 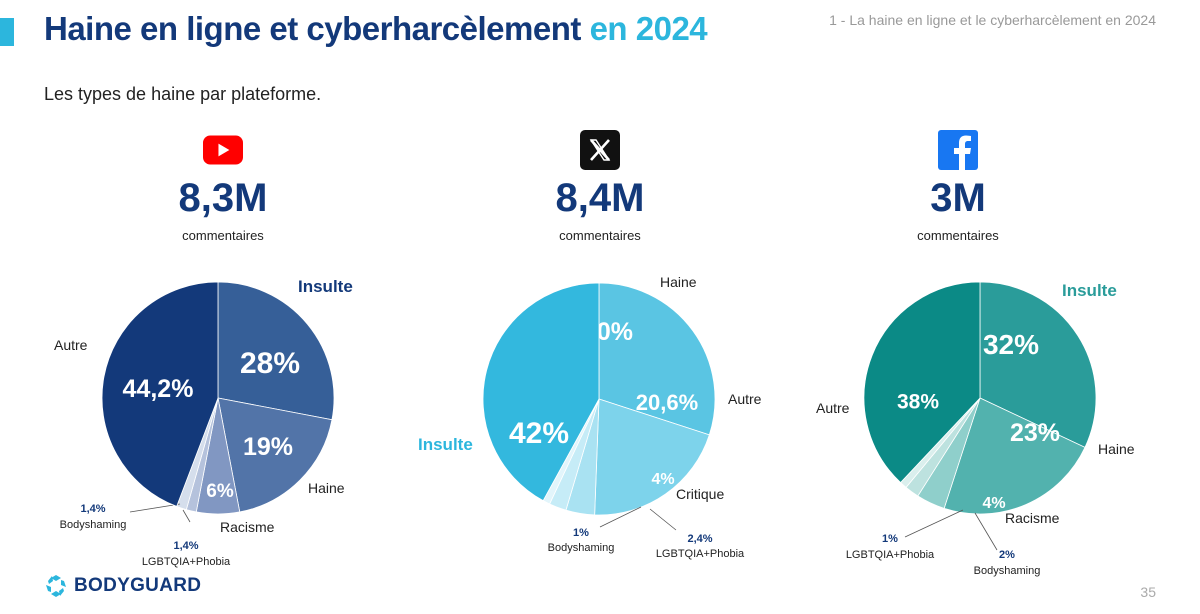 What do you see at coordinates (958, 198) in the screenshot?
I see `comment-count: 3M` at bounding box center [958, 198].